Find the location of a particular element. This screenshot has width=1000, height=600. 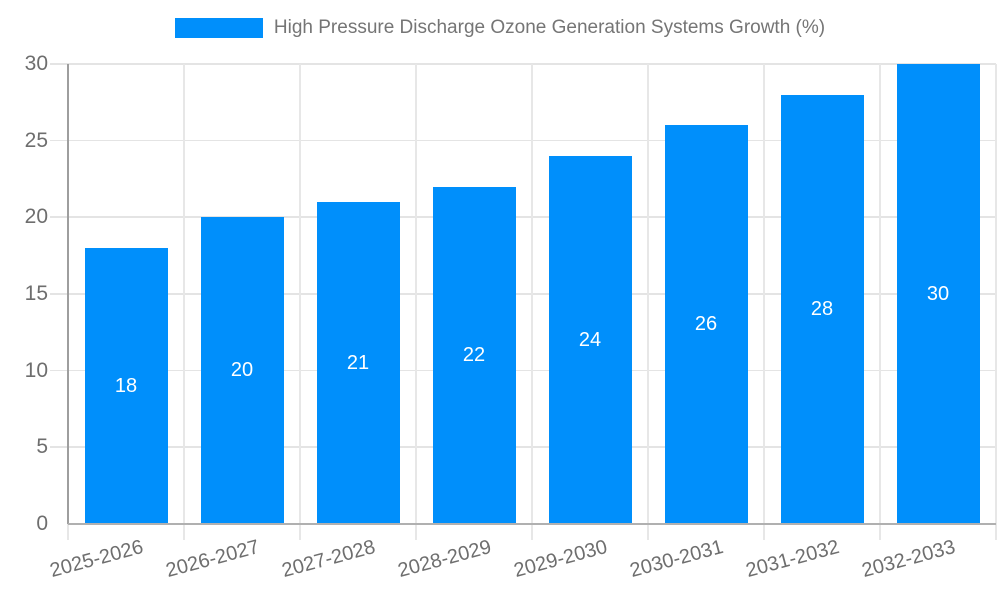

y-axis-tick-label: 0 is located at coordinates (42, 523).